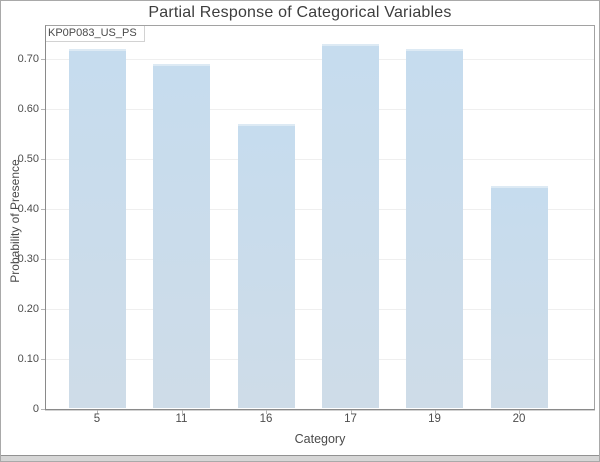 The height and width of the screenshot is (462, 600). Describe the element at coordinates (97, 419) in the screenshot. I see `x-tick-label: 5` at that location.